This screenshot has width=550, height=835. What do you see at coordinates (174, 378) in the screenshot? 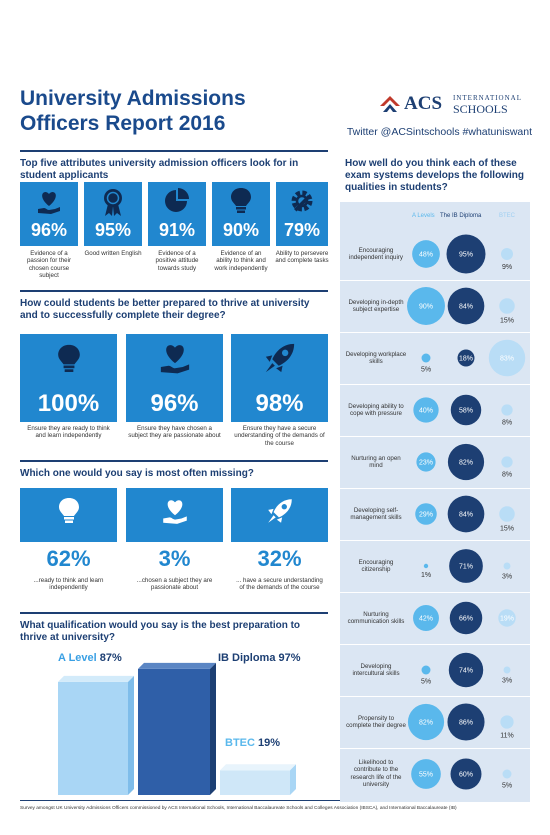
I see `prepare-tile-2: 96%` at bounding box center [174, 378].